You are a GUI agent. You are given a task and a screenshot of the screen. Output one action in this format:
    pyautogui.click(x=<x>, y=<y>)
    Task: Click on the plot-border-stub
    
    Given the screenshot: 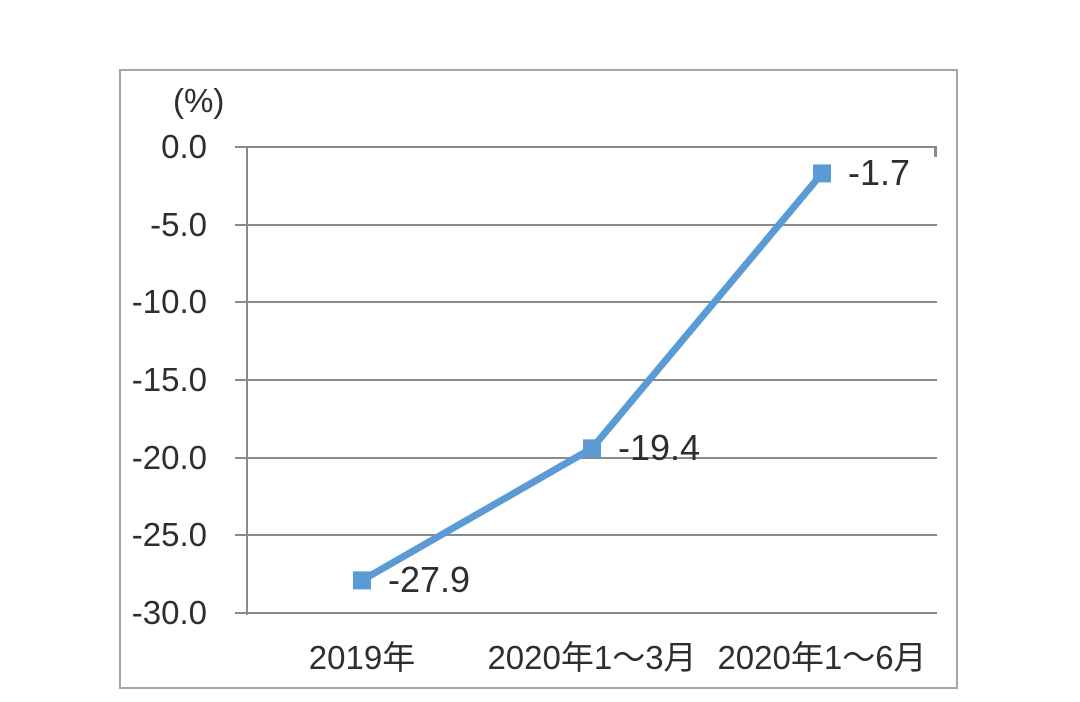 What is the action you would take?
    pyautogui.click(x=935, y=152)
    